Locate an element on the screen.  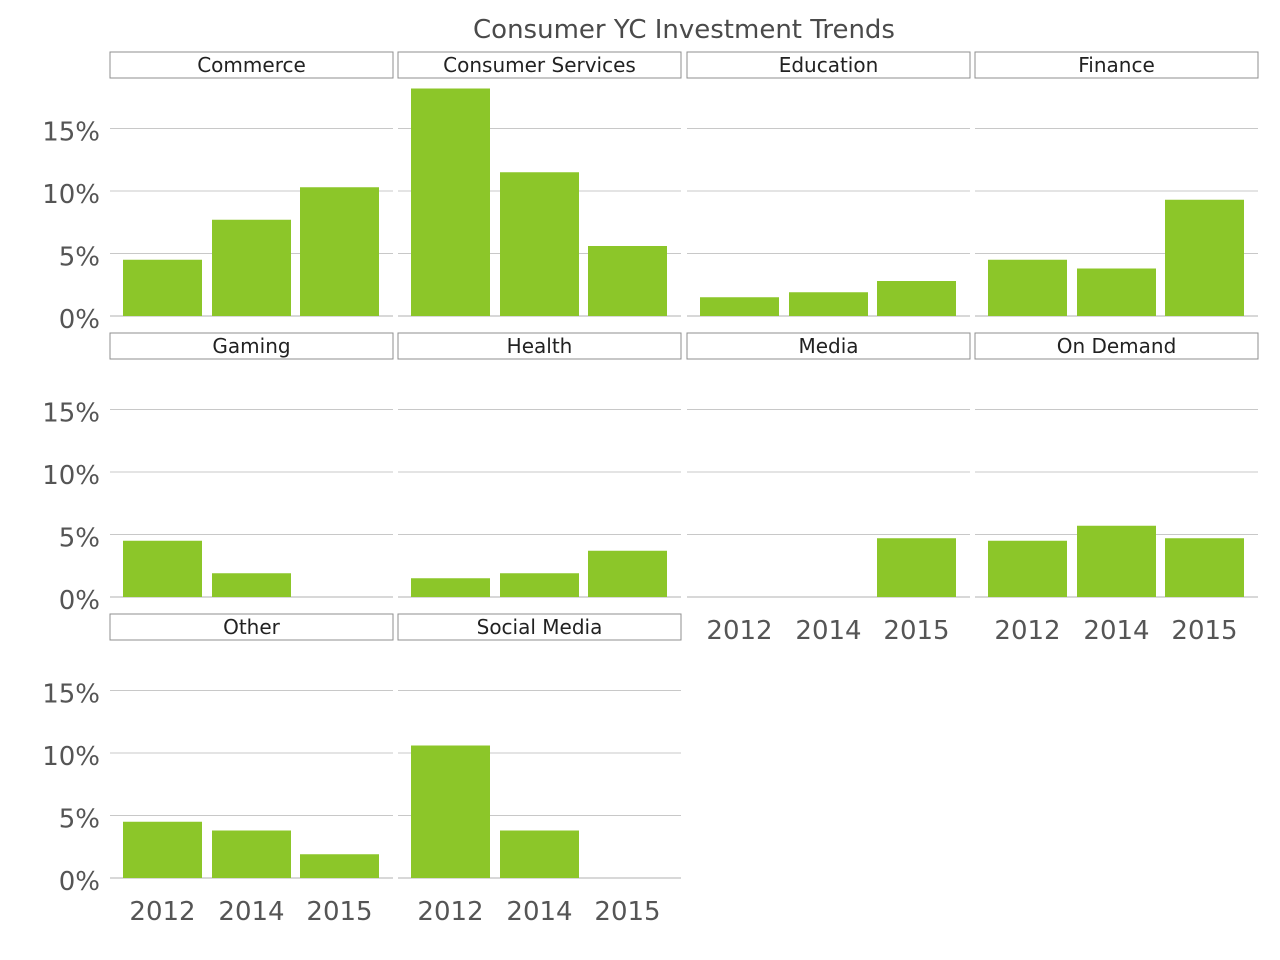
chart-title: Consumer YC Investment Trends is located at coordinates (684, 30).